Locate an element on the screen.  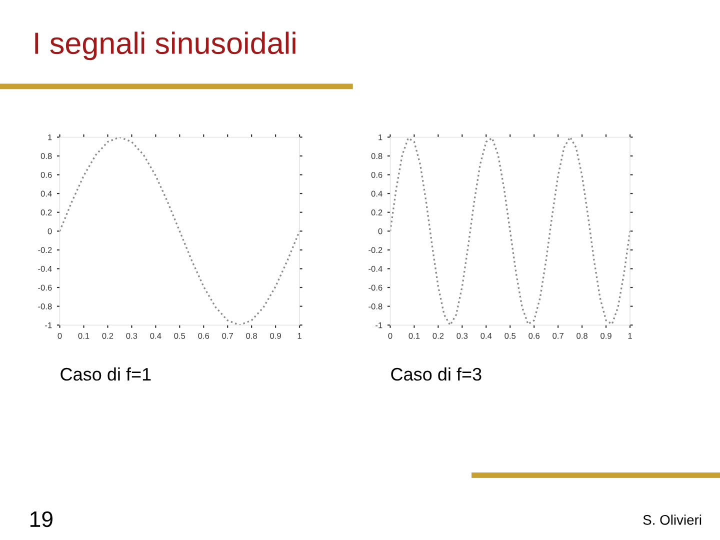
x-axis-title: Caso di f=3 is located at coordinates (436, 374).